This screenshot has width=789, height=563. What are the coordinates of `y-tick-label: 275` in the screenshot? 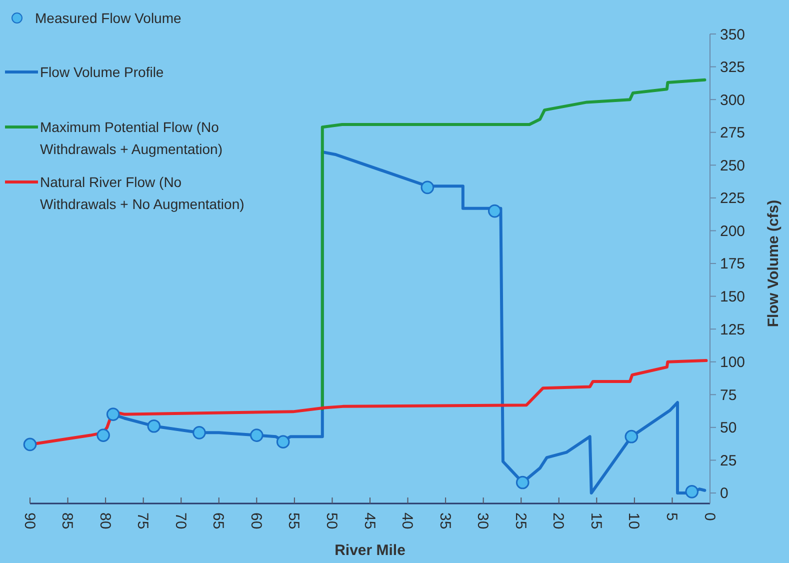 It's located at (733, 133).